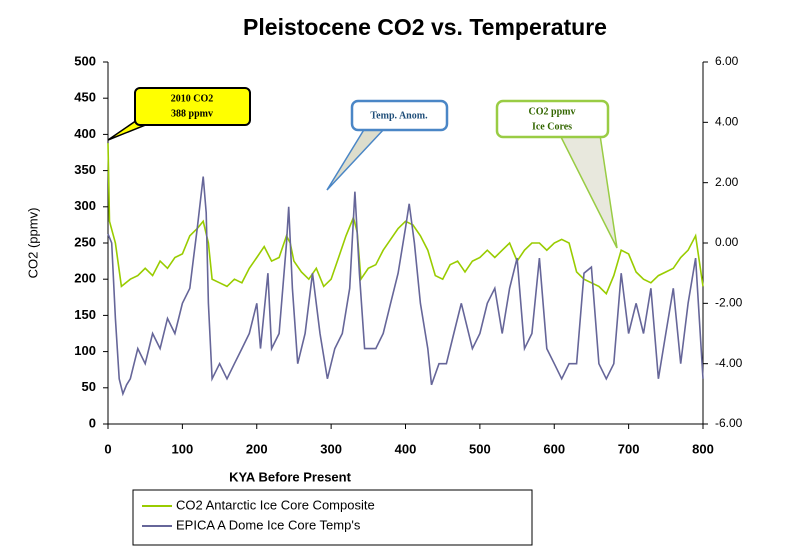 This screenshot has height=558, width=799. I want to click on y2-tick-label: 6.00, so click(727, 61).